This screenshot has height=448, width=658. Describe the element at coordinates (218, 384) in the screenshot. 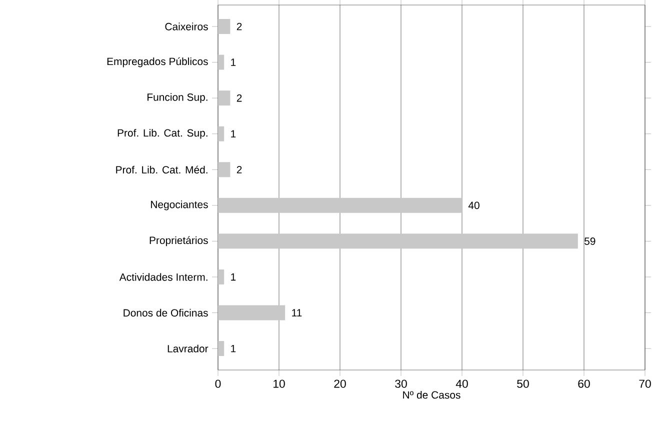

I see `x-tick-label: 0` at that location.